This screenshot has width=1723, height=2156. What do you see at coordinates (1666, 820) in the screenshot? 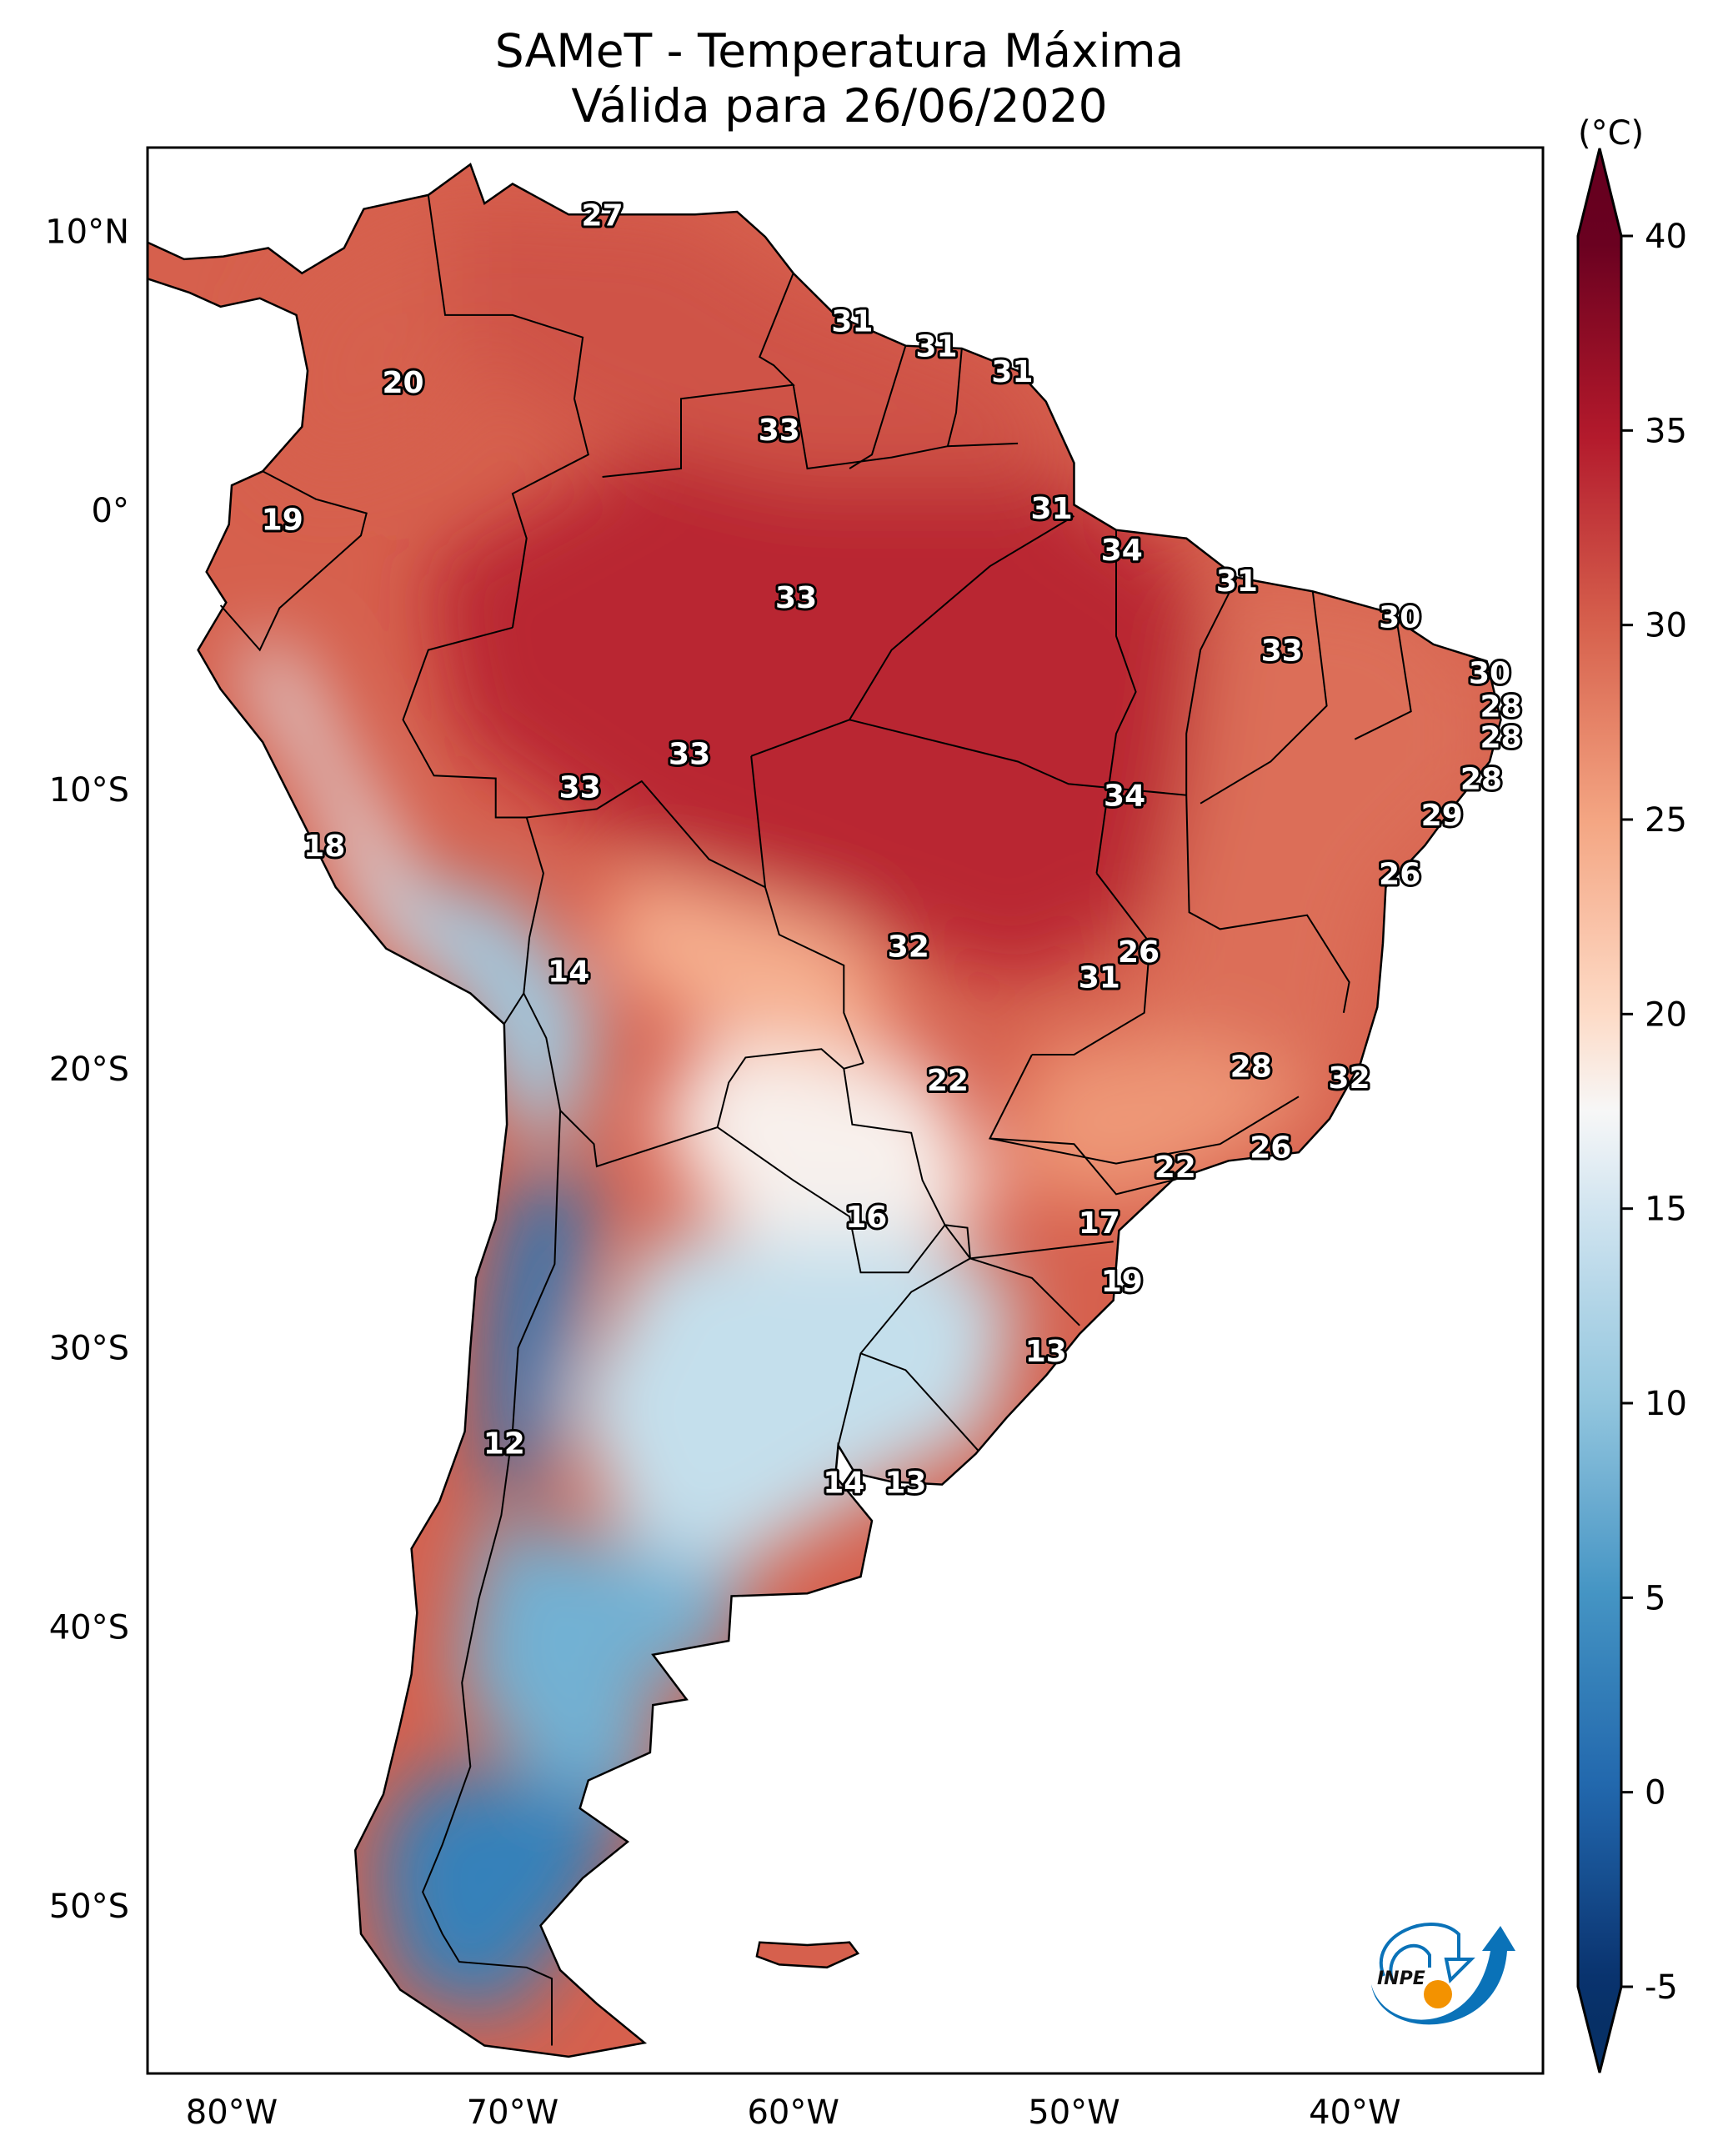
I see `colorbar-tick-label: 25` at bounding box center [1666, 820].